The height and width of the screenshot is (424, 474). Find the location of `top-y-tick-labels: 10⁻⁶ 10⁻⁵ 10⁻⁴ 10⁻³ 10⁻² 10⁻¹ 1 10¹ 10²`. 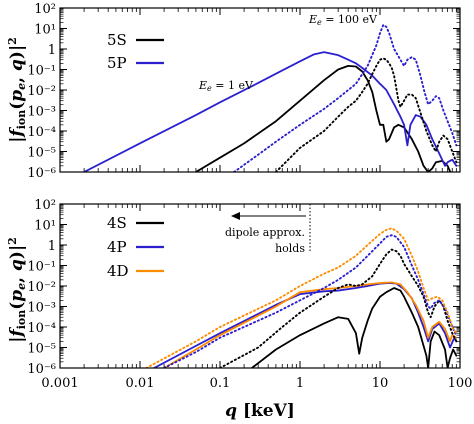

top-y-tick-labels: 10⁻⁶ 10⁻⁵ 10⁻⁴ 10⁻³ 10⁻² 10⁻¹ 1 10¹ 10² is located at coordinates (41, 91).